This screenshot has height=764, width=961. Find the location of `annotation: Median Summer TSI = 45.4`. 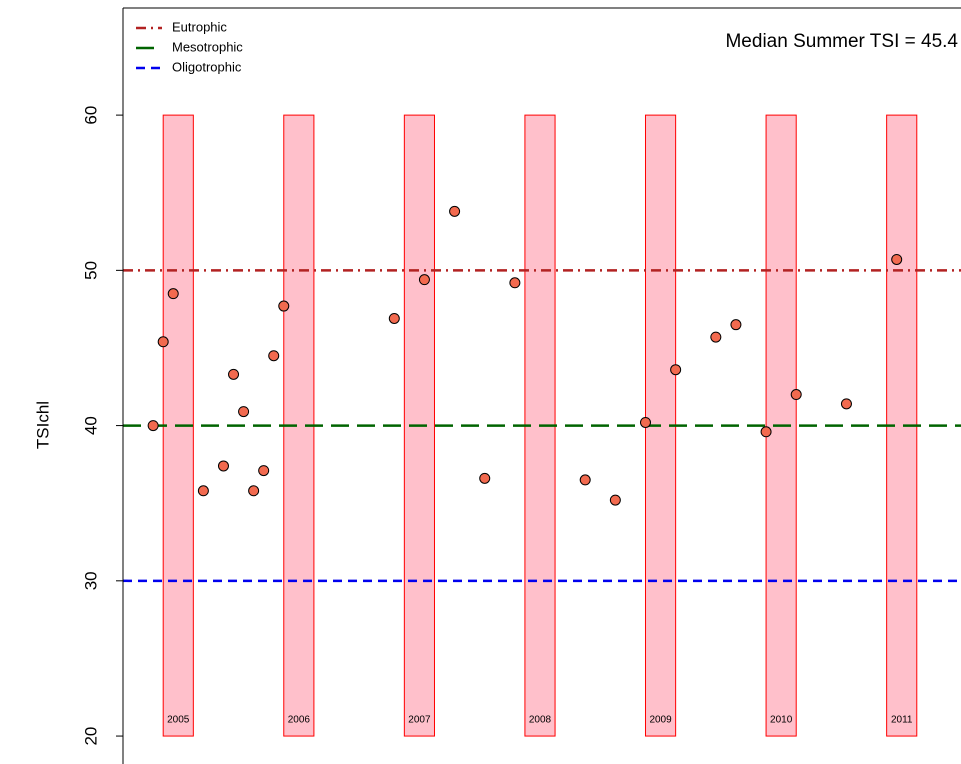

annotation: Median Summer TSI = 45.4 is located at coordinates (841, 41).